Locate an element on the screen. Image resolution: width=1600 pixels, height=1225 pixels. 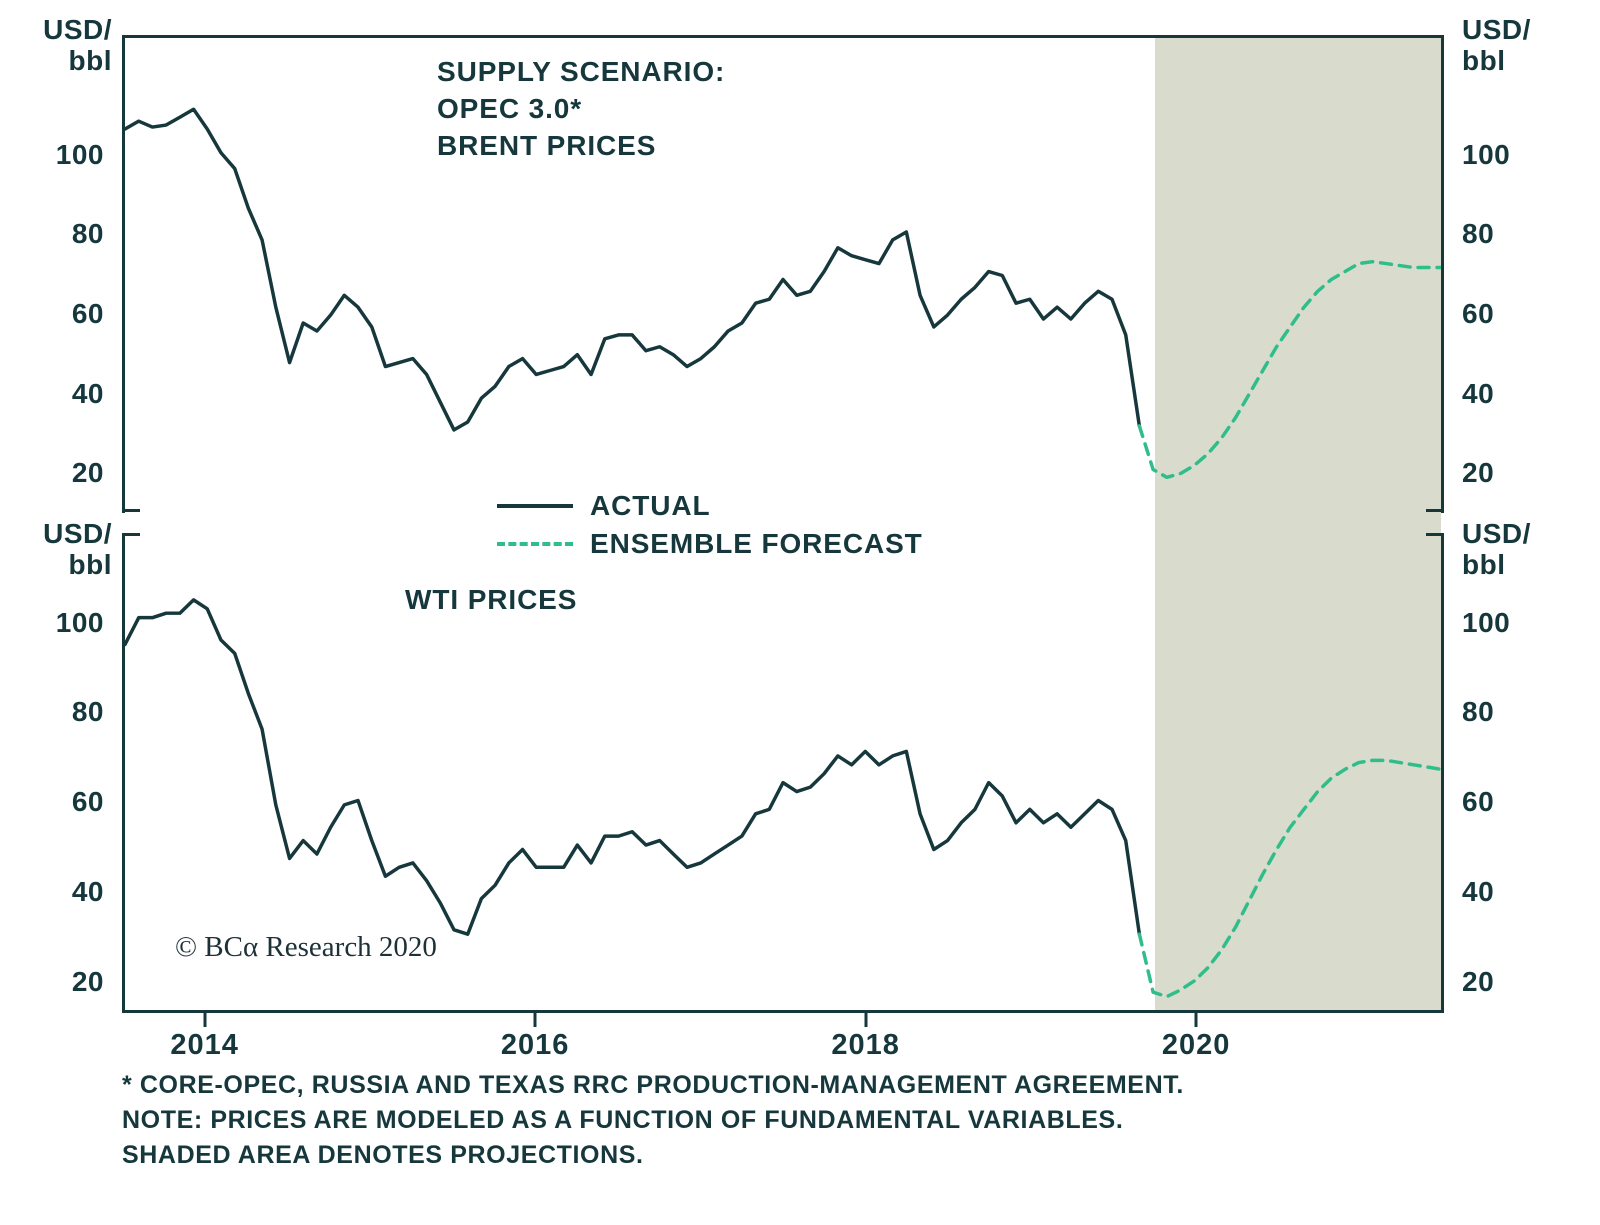
projection-shade is located at coordinates (1297, 524).